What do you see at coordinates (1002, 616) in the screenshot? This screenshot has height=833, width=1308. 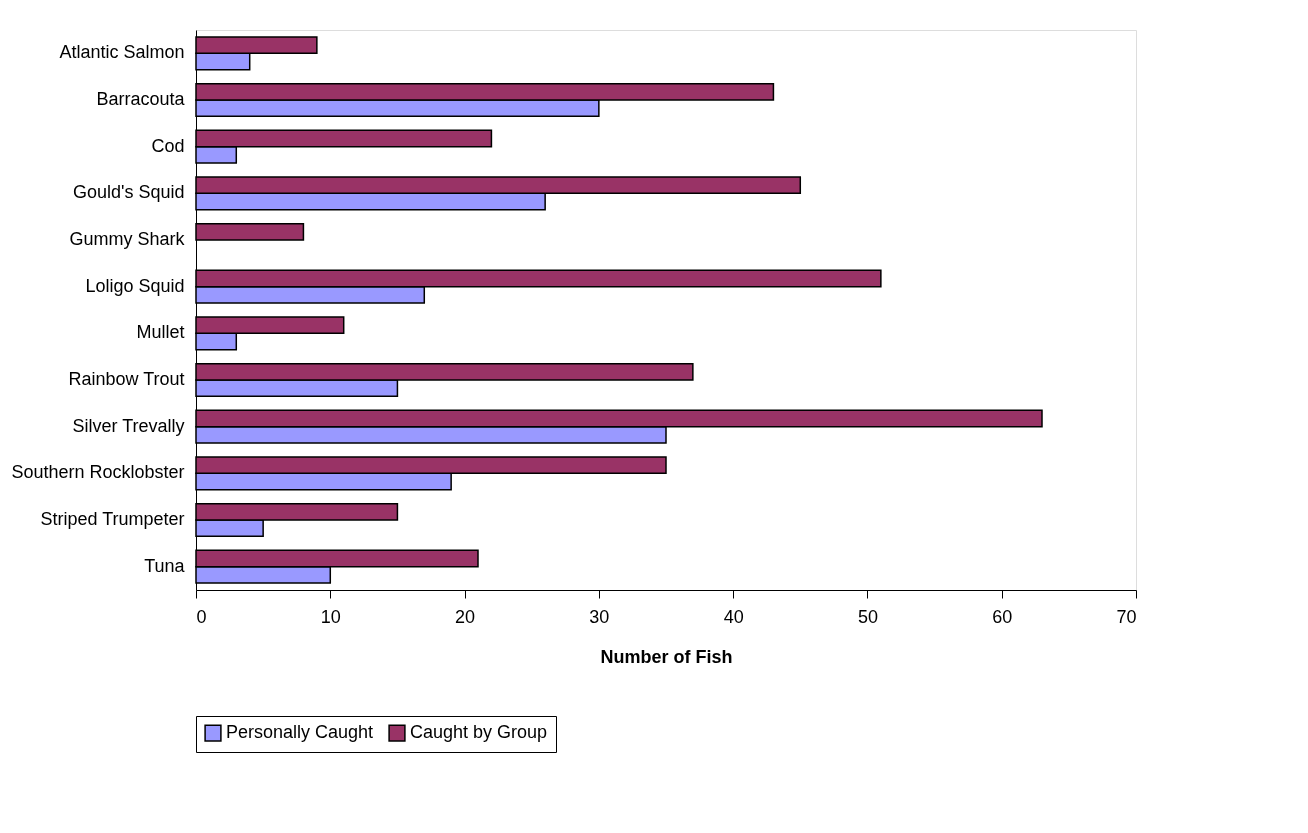 I see `x-tick-label: 60` at bounding box center [1002, 616].